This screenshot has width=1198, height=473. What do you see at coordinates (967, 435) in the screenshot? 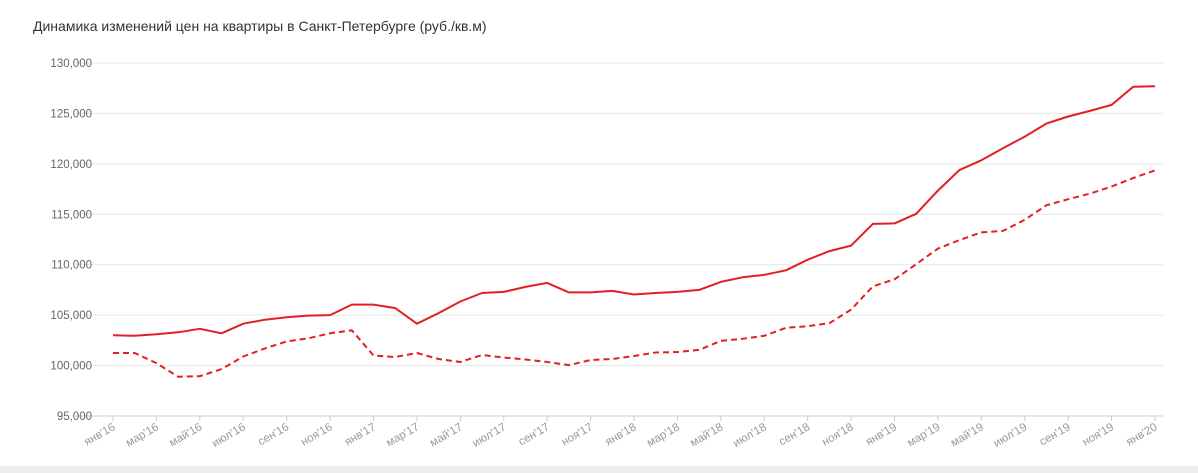
I see `x-tick-label: май'19` at bounding box center [967, 435].